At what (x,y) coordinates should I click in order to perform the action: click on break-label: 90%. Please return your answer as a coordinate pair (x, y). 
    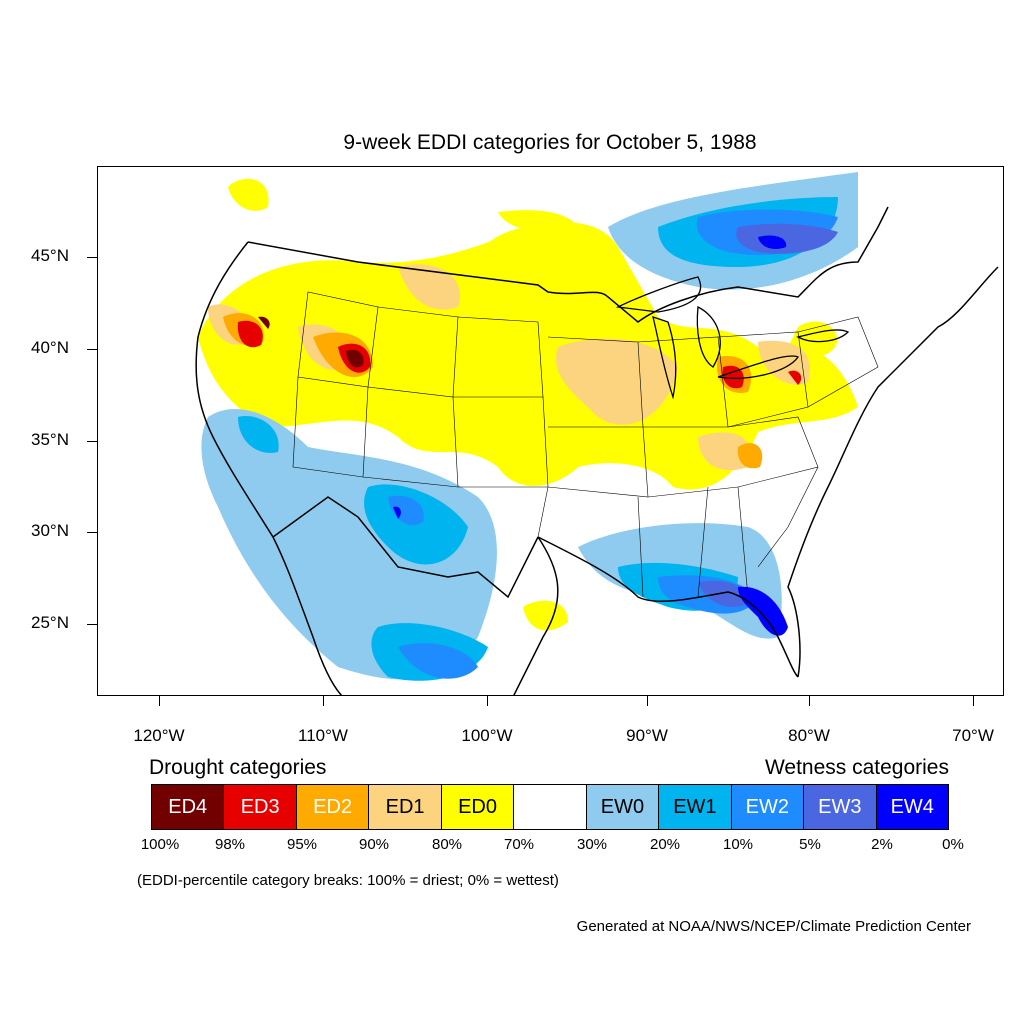
    Looking at the image, I should click on (374, 844).